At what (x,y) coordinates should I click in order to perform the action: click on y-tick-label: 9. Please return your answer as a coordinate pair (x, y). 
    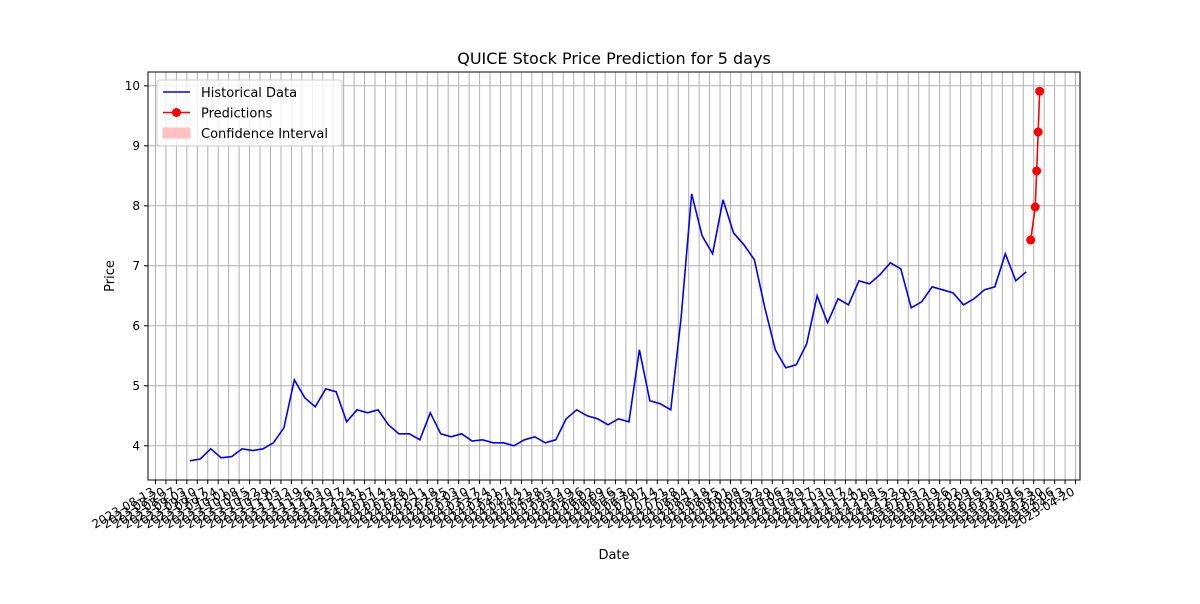
    Looking at the image, I should click on (136, 146).